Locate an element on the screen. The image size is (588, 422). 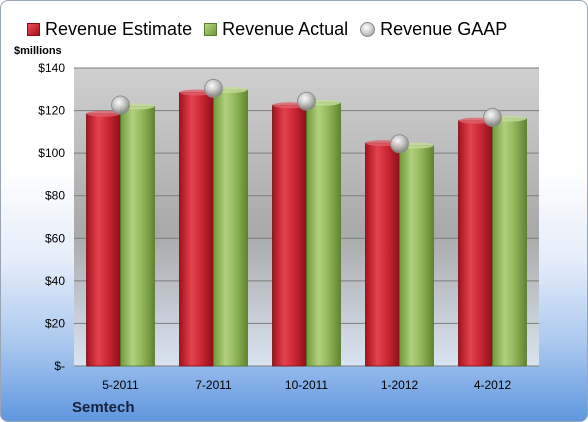
legend-swatch-gaap is located at coordinates (368, 29).